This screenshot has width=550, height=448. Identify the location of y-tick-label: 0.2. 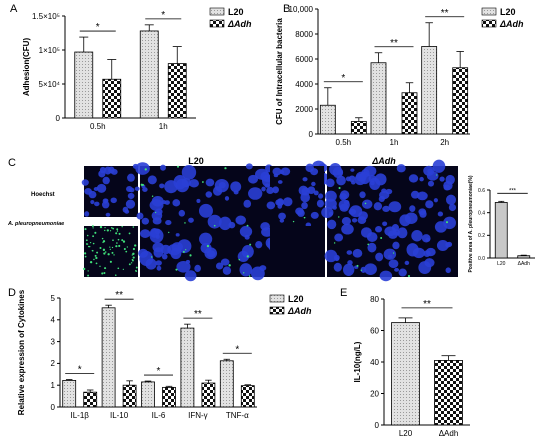
(481, 236).